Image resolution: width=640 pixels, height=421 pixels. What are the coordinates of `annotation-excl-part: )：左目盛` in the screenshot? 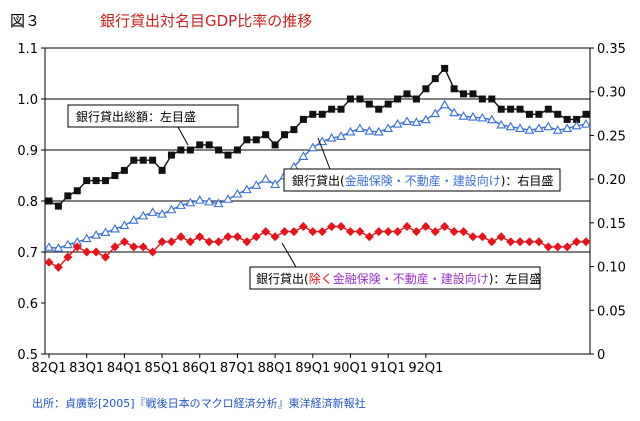 It's located at (515, 278).